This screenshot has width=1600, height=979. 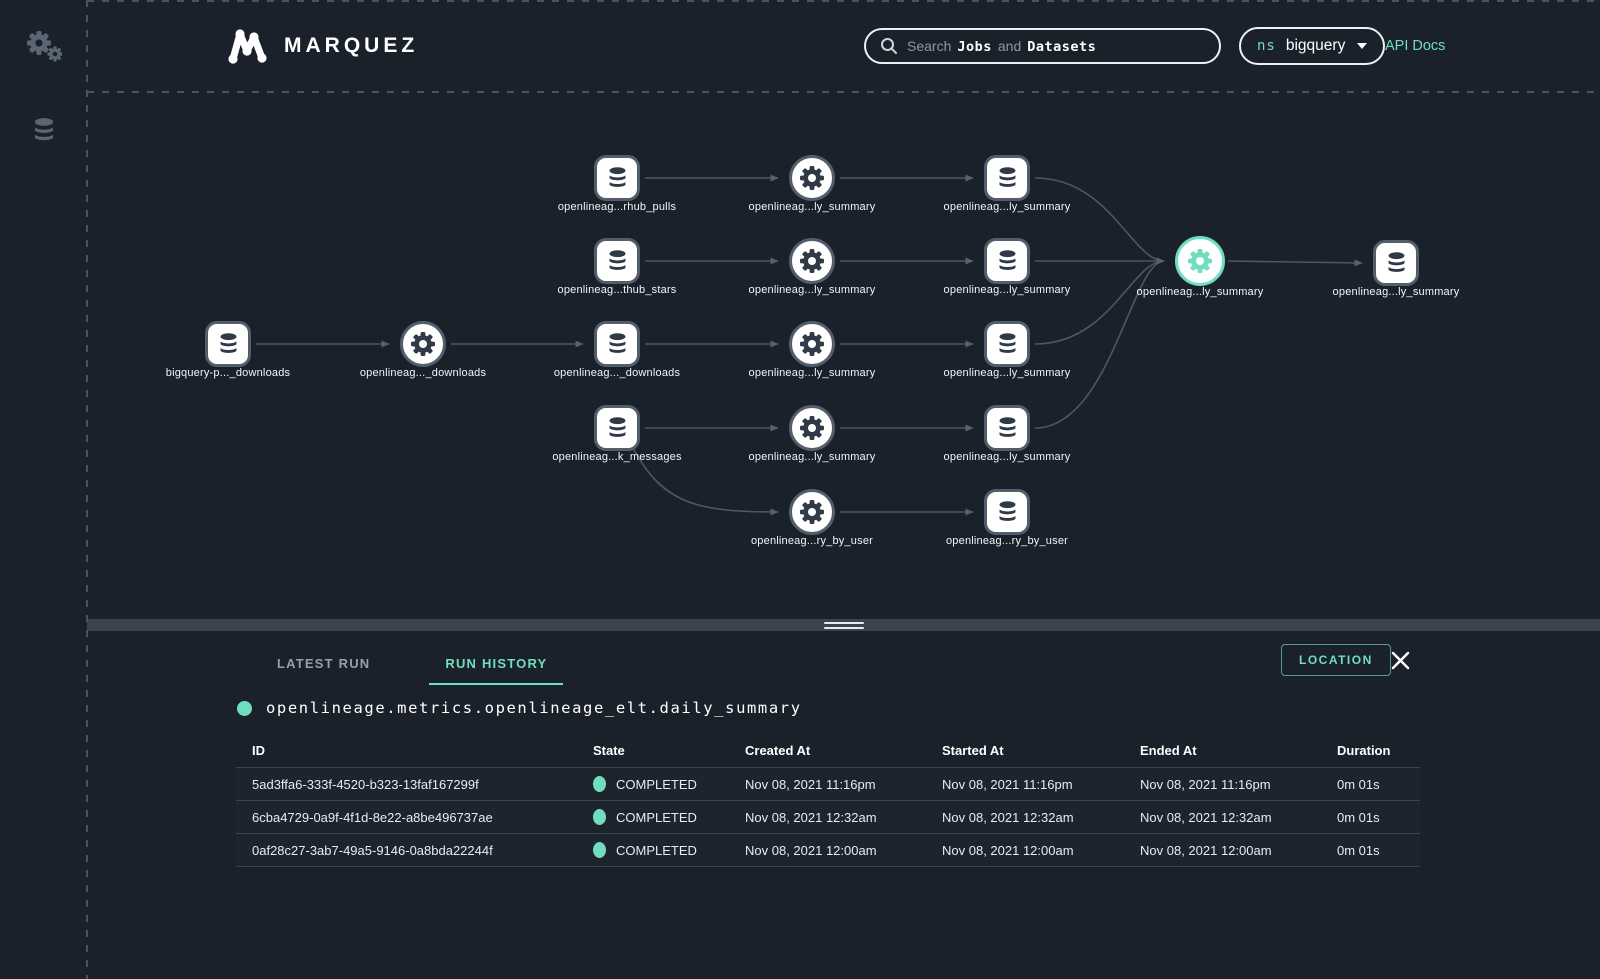 What do you see at coordinates (617, 428) in the screenshot?
I see `dataset-node-ds-messages` at bounding box center [617, 428].